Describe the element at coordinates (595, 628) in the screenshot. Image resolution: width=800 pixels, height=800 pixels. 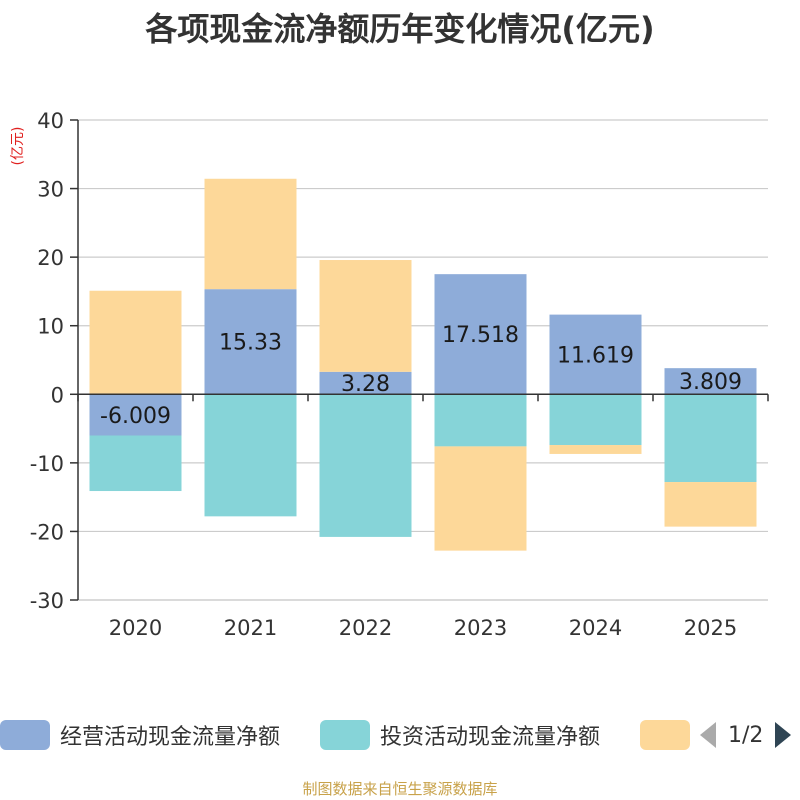
I see `x-tick-label: 2024` at that location.